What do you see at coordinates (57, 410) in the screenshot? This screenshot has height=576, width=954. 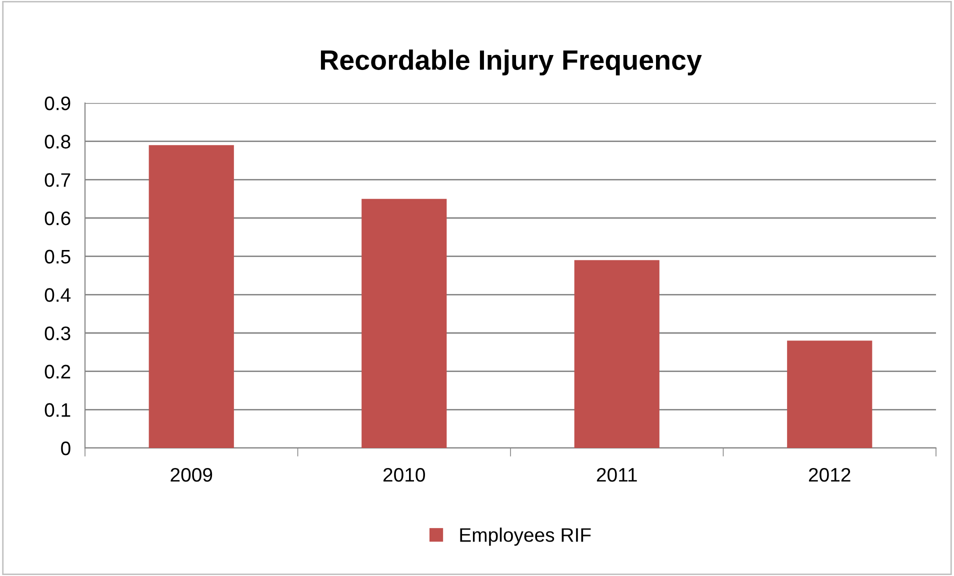 I see `y-tick-label: 0.1` at bounding box center [57, 410].